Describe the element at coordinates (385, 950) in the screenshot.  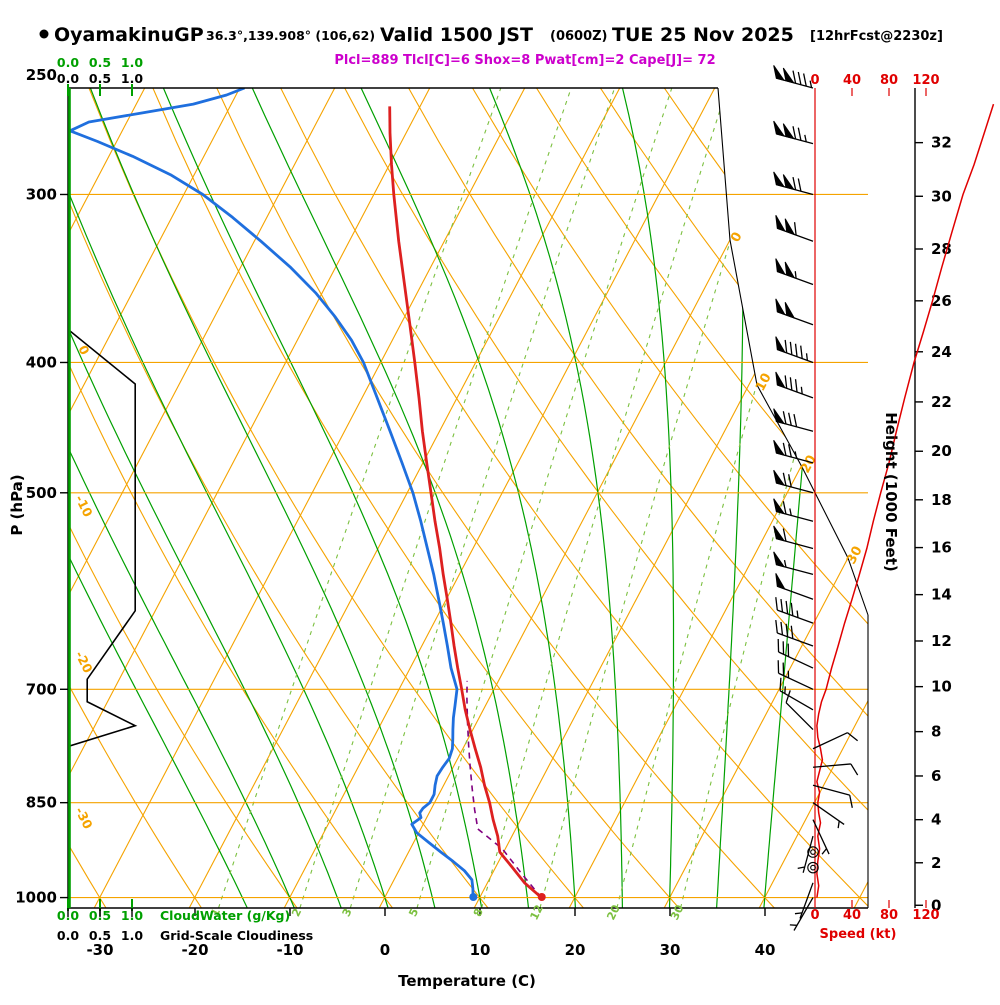
I see `temperature-tick-label: 0` at that location.